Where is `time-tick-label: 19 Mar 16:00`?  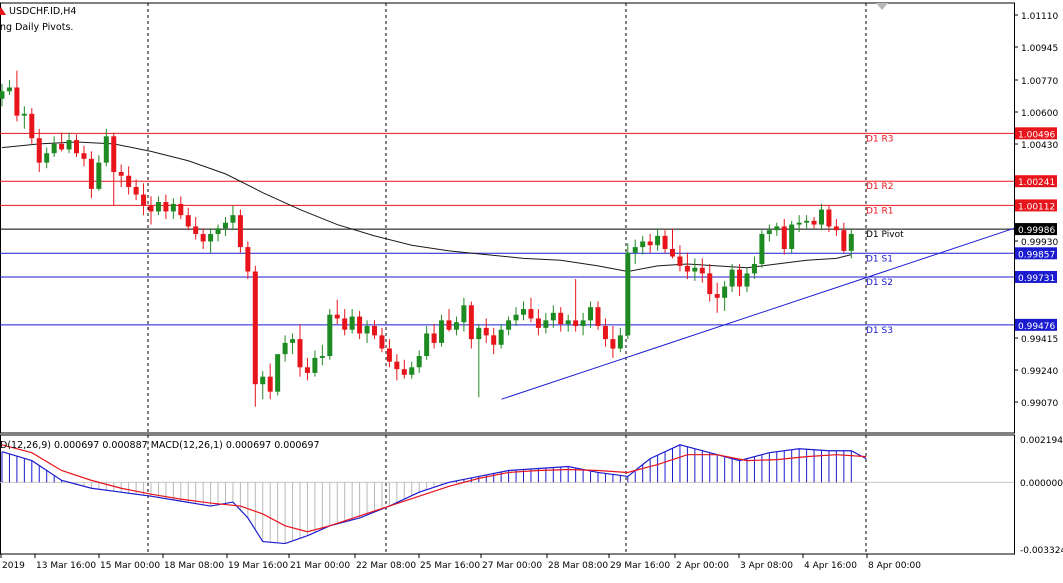 time-tick-label: 19 Mar 16:00 is located at coordinates (258, 566).